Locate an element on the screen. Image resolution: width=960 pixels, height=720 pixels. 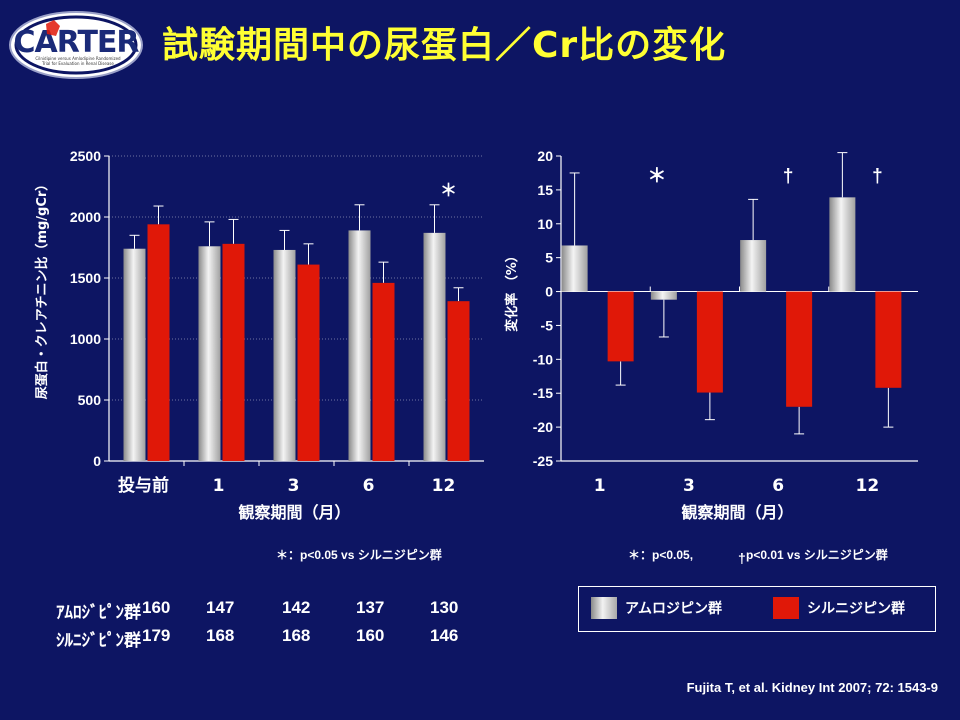
left-x-axis-label: 観察期間（月） is located at coordinates (294, 512).